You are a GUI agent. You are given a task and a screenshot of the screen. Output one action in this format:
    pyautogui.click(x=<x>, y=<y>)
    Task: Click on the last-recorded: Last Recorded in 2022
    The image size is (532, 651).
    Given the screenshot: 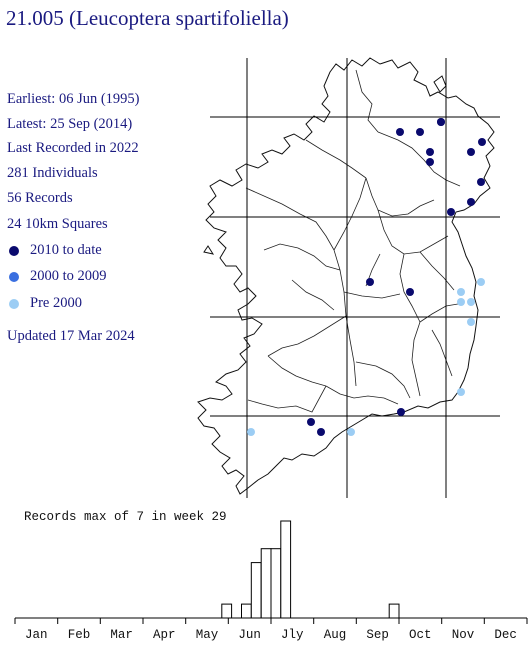 What is the action you would take?
    pyautogui.click(x=73, y=148)
    